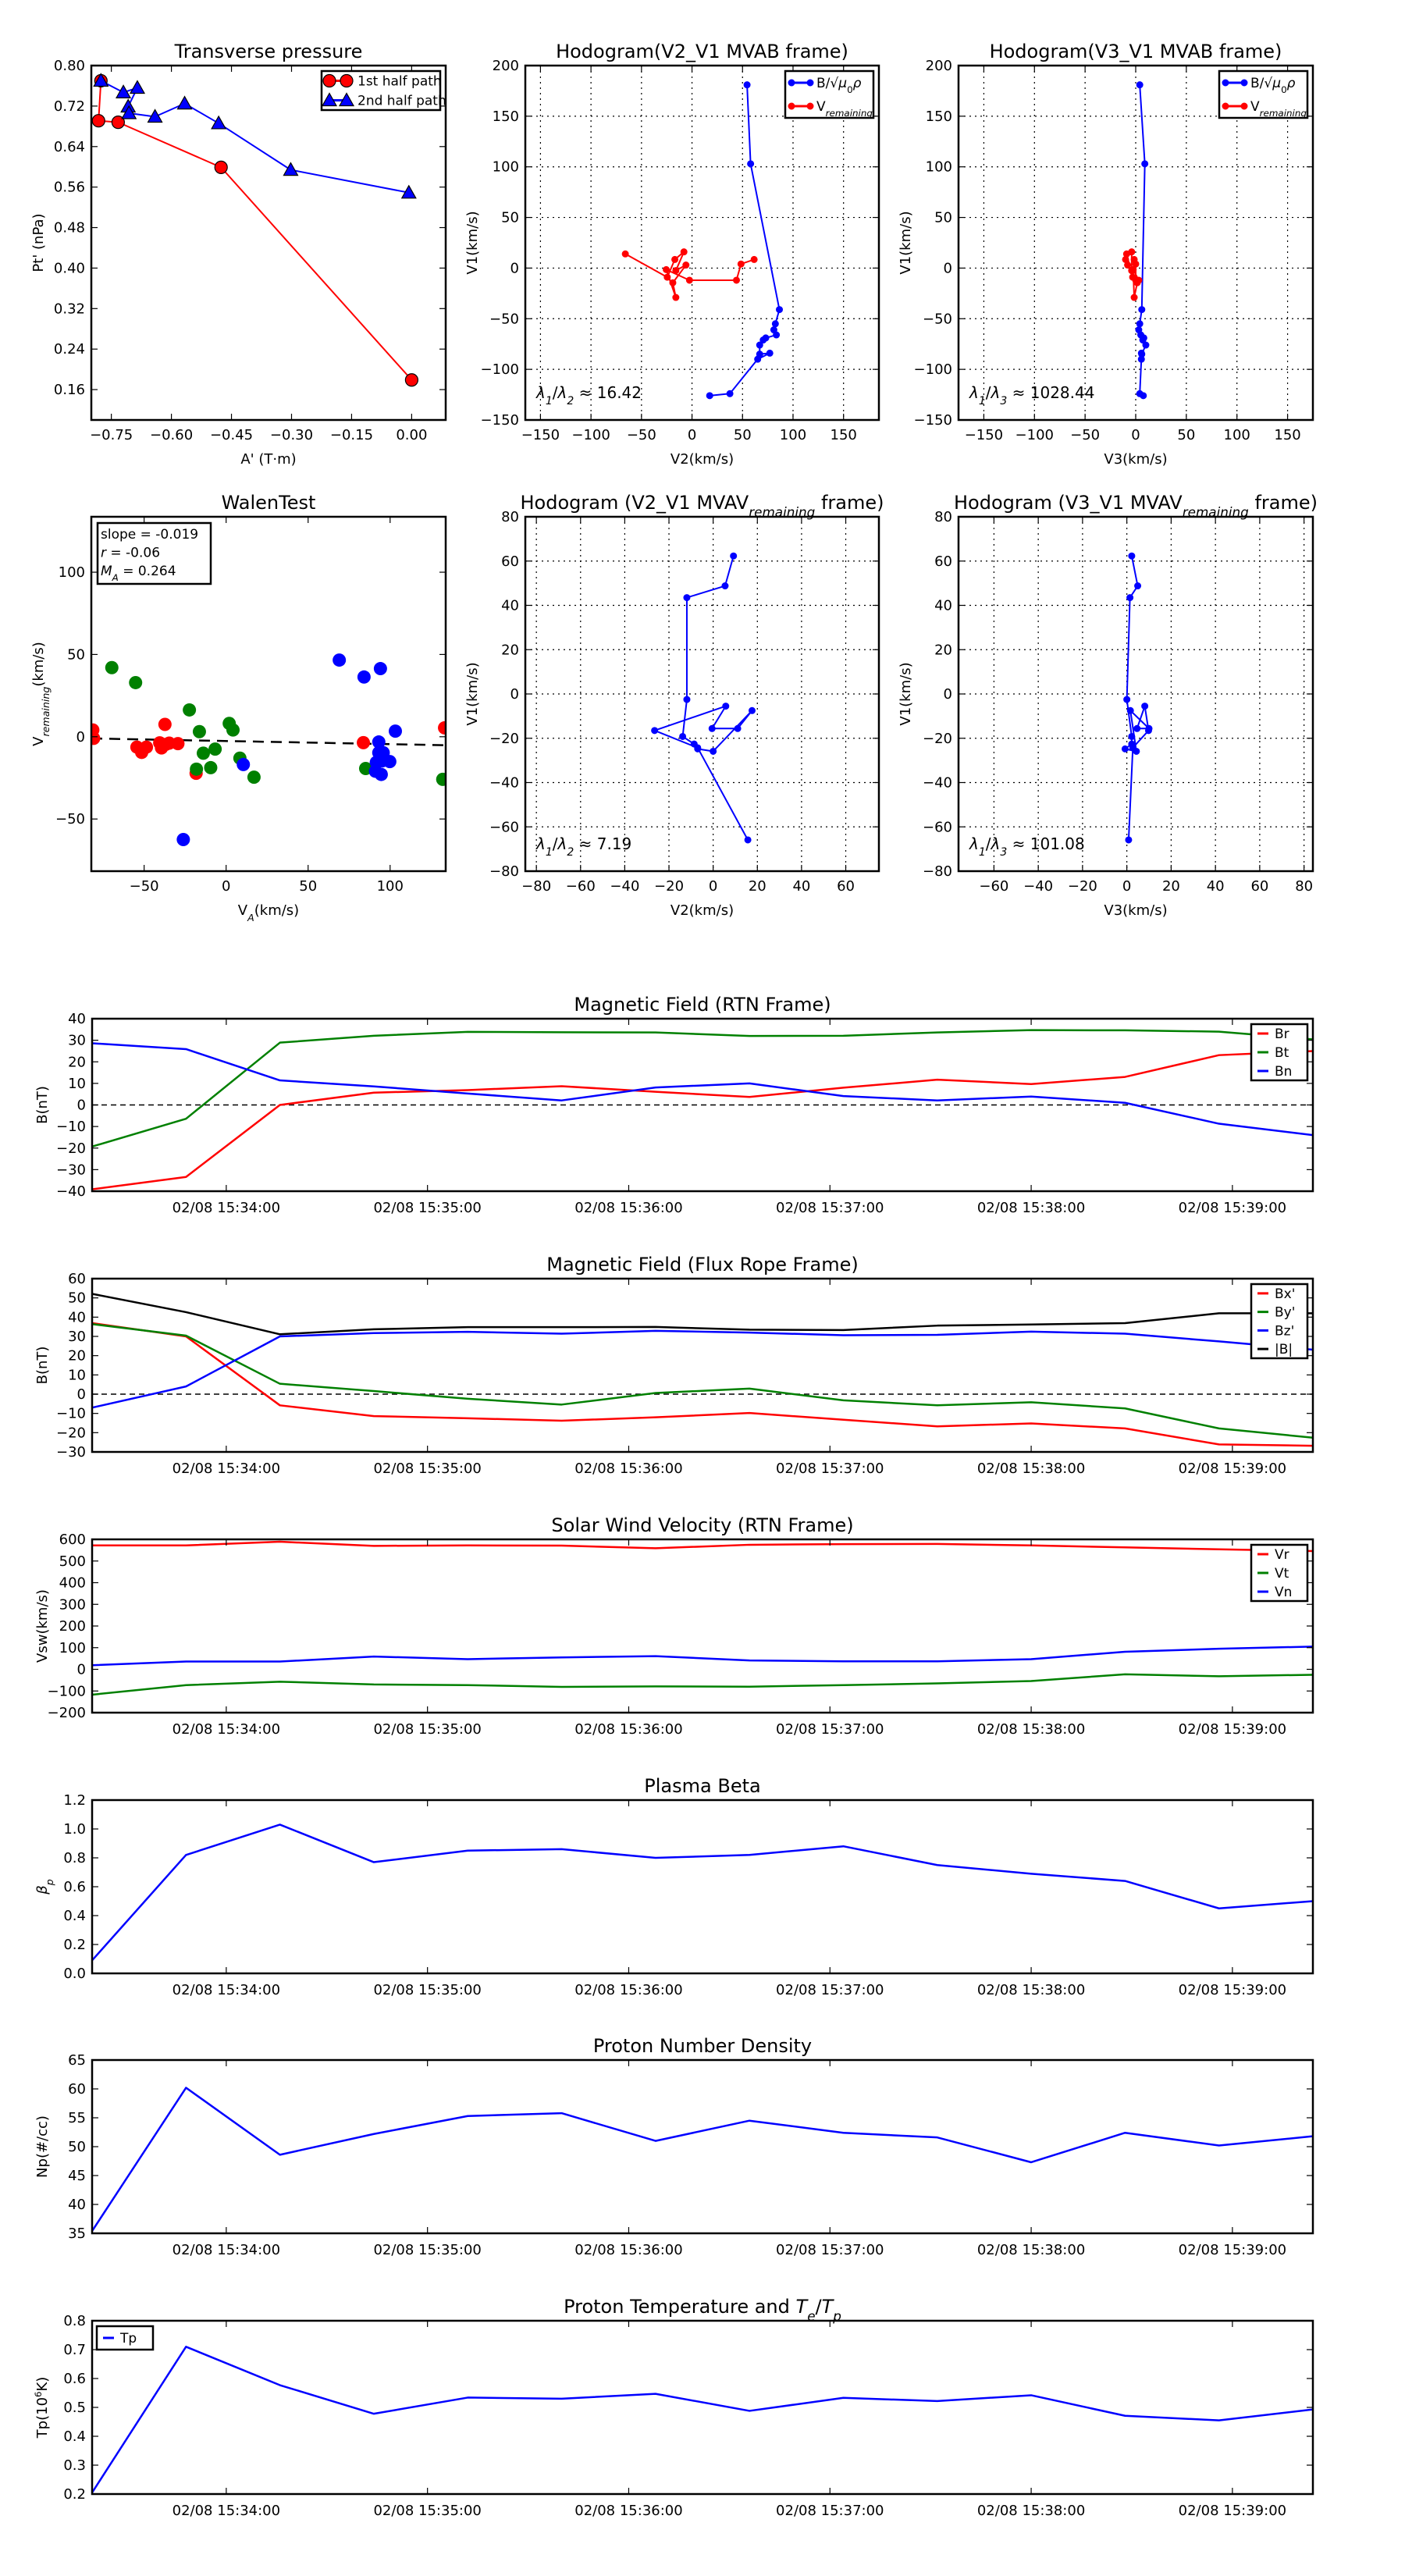 The width and height of the screenshot is (1405, 2576). Describe the element at coordinates (69, 188) in the screenshot. I see `y-tick-label: 0.56` at that location.